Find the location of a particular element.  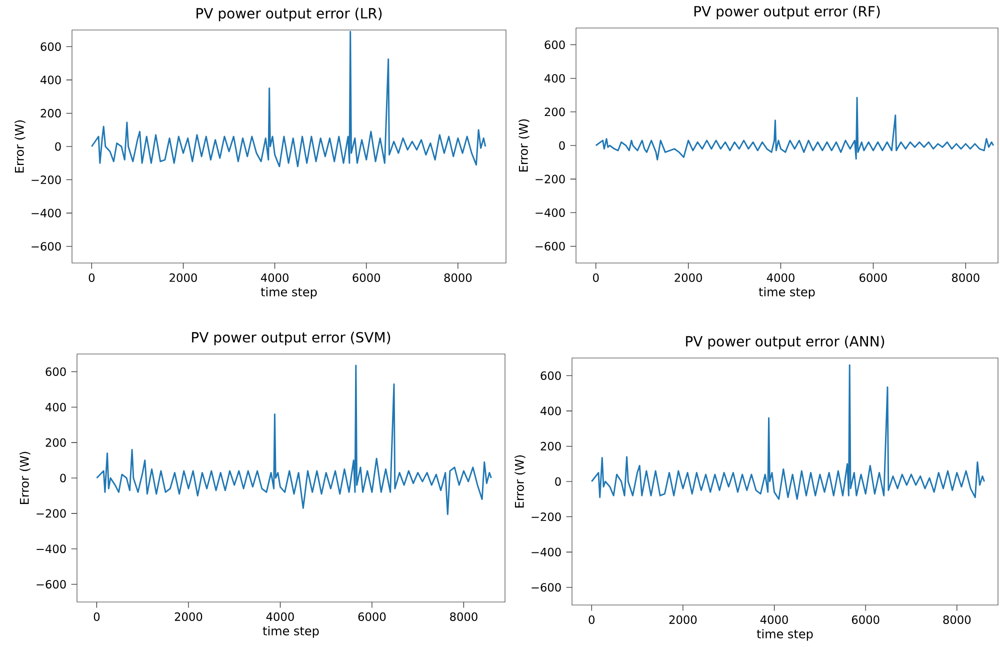

chart-title: PV power output error (LR) is located at coordinates (289, 15).